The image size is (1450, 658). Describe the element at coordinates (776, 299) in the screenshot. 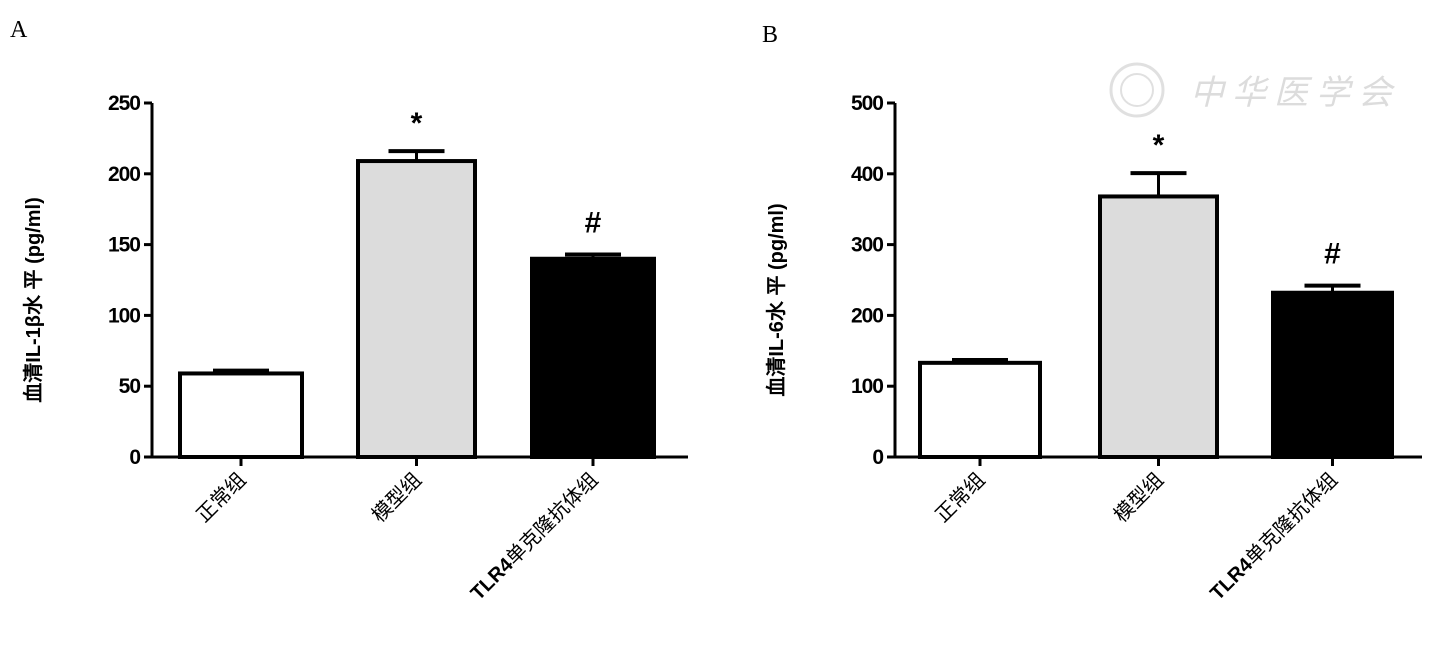

I see `y-axis-label: 血清IL-6水 平 (pg/ml)` at that location.